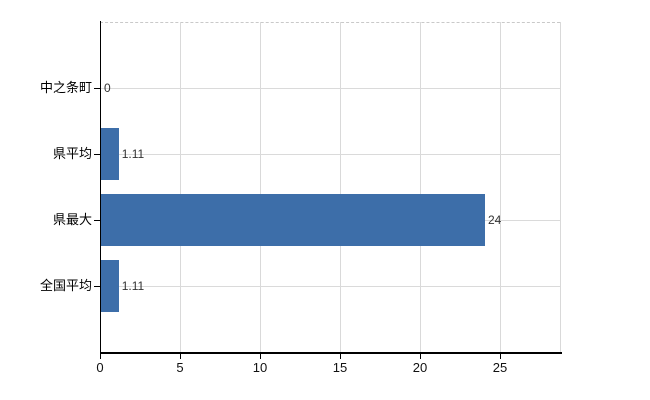 This screenshot has width=650, height=400. What do you see at coordinates (420, 367) in the screenshot?
I see `x-tick-label: 20` at bounding box center [420, 367].